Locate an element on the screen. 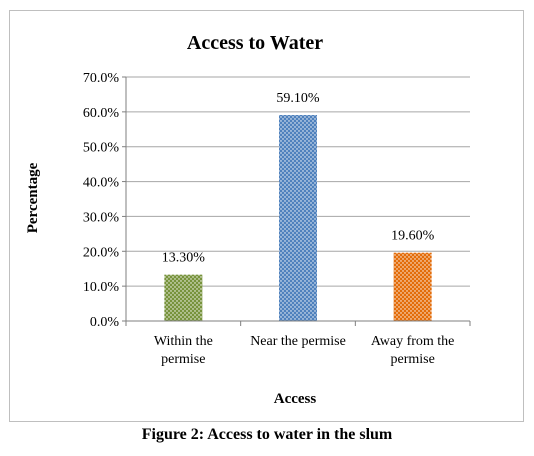  y-tick-label: 30.0% is located at coordinates (101, 217).